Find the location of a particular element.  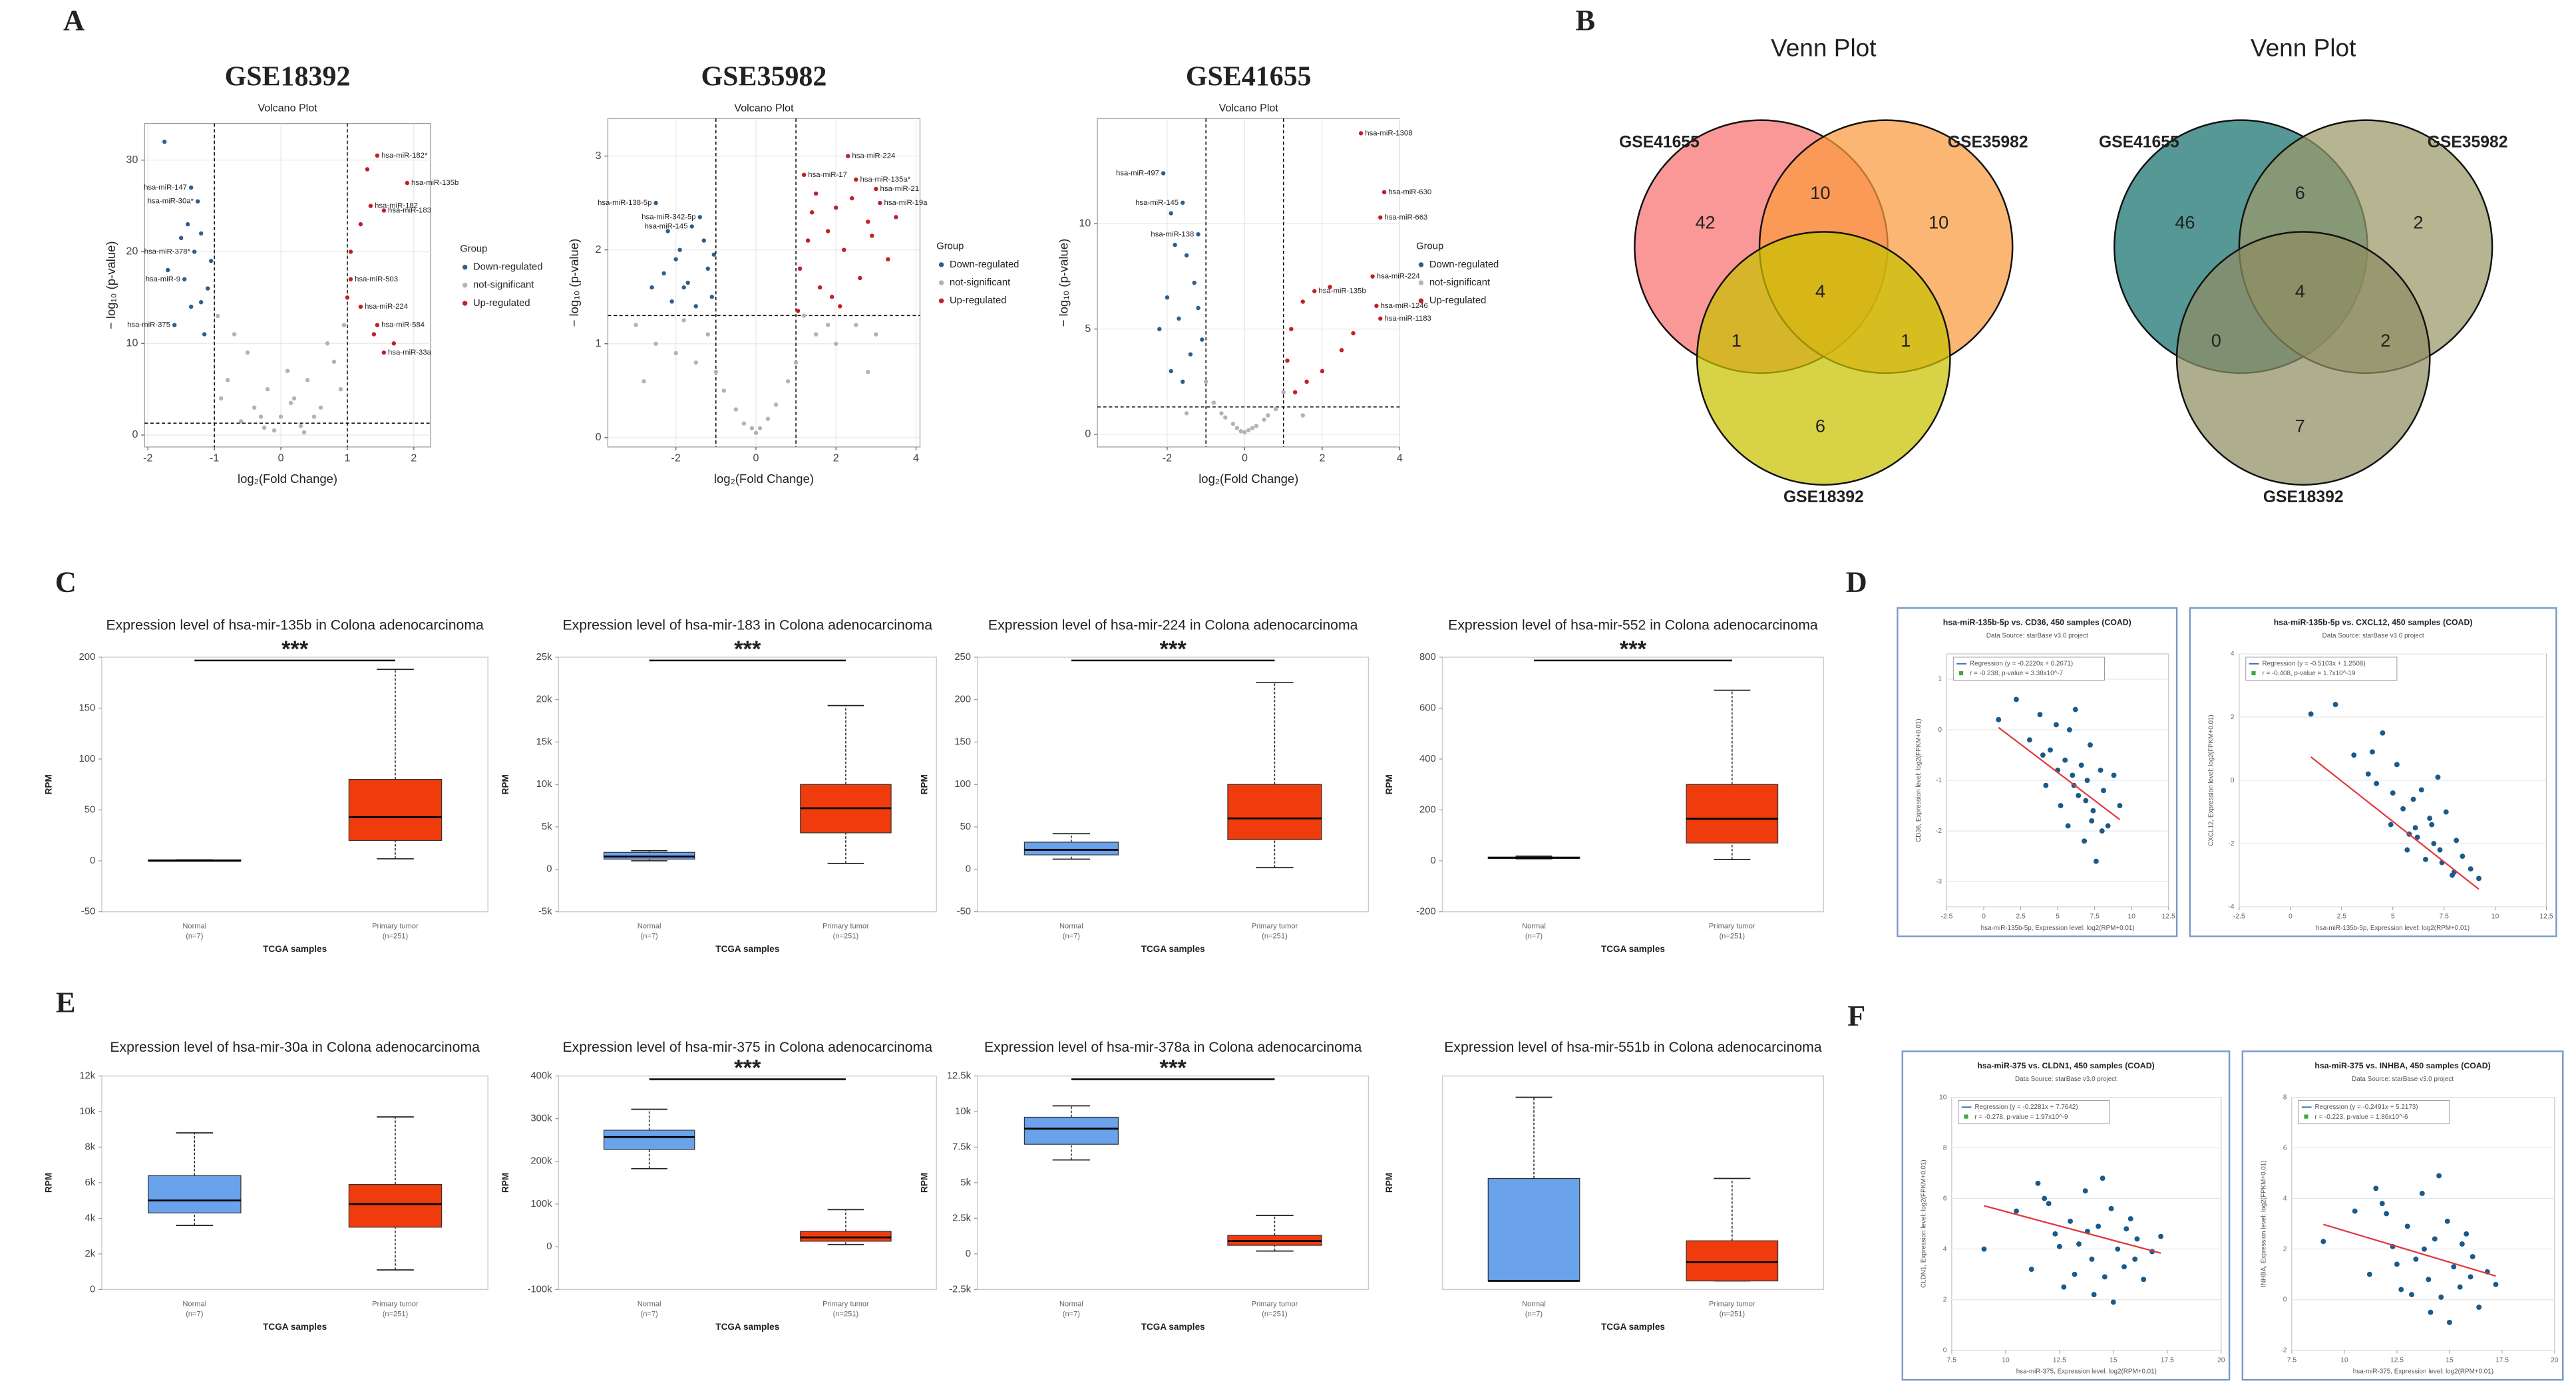

y-tick-label: 10 is located at coordinates (1085, 224).